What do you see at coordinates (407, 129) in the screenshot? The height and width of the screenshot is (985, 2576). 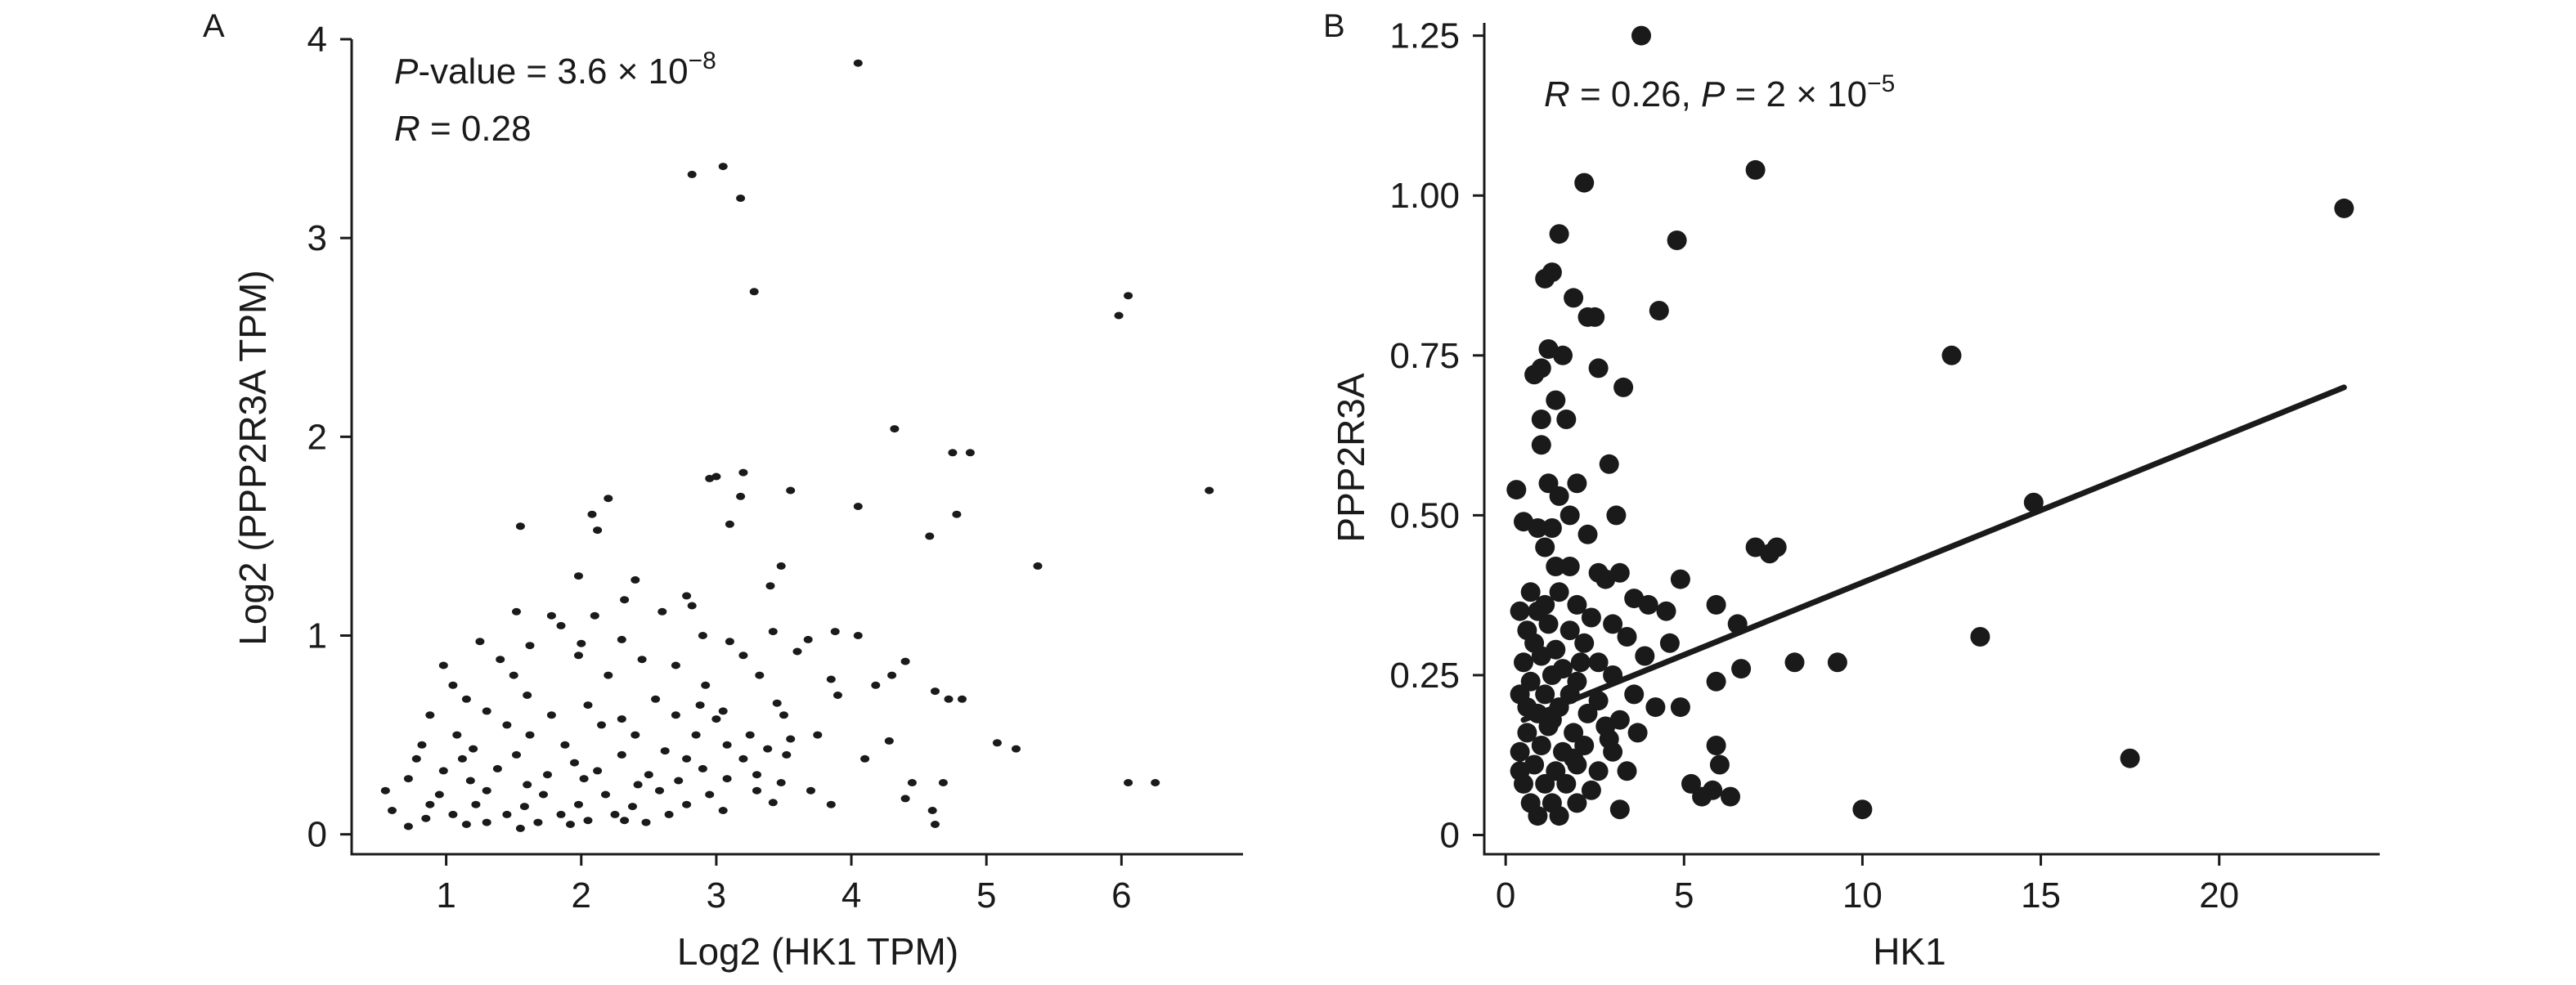 I see `panel-a-r-symbol: R` at bounding box center [407, 129].